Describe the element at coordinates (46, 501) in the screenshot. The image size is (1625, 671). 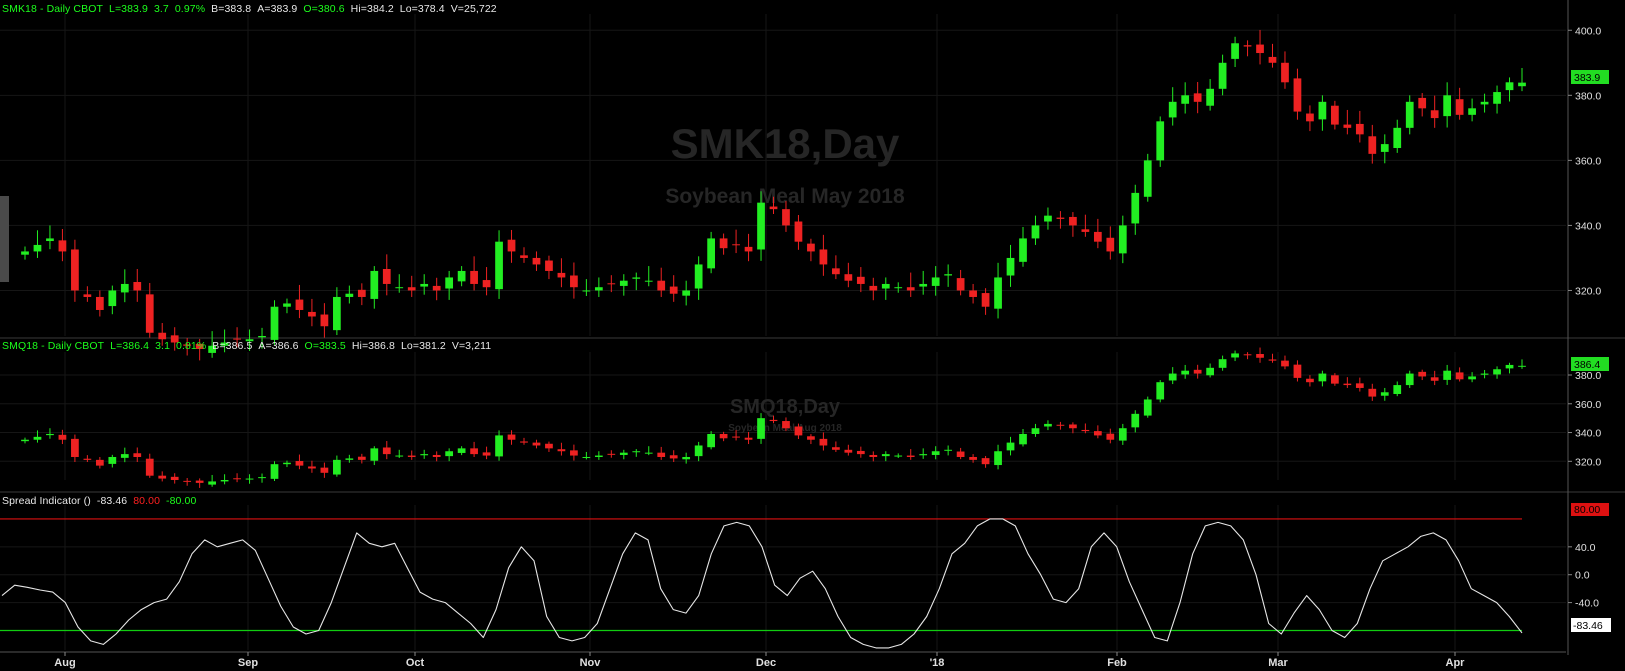
I see `indicator-name: Spread Indicator ()` at that location.